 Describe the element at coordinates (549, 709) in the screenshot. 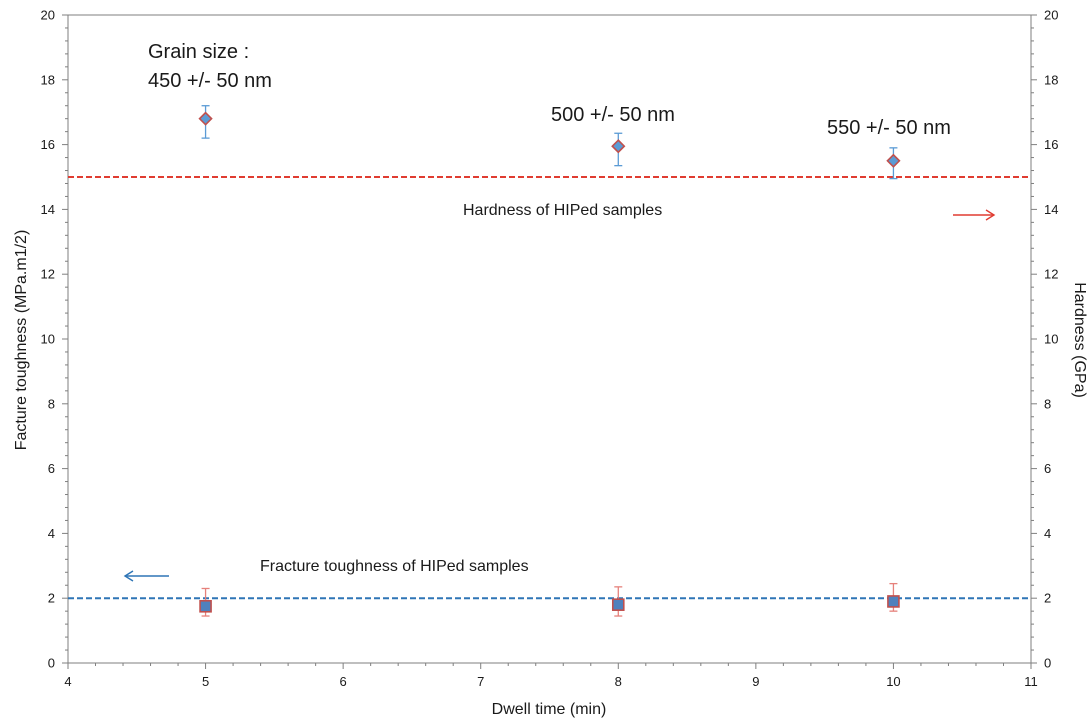

I see `x-axis-title: Dwell time (min)` at that location.